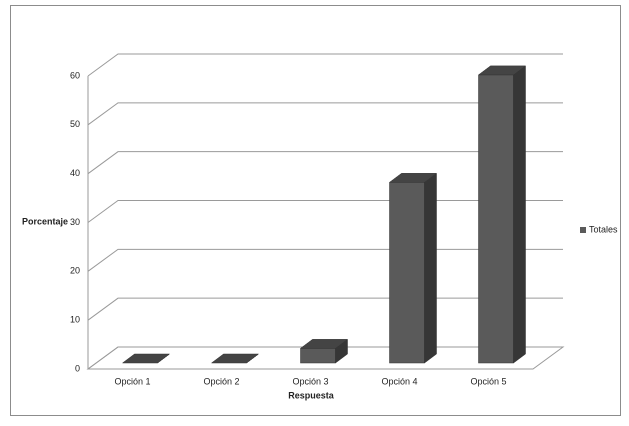  Describe the element at coordinates (75, 124) in the screenshot. I see `y-tick-label: 50` at that location.